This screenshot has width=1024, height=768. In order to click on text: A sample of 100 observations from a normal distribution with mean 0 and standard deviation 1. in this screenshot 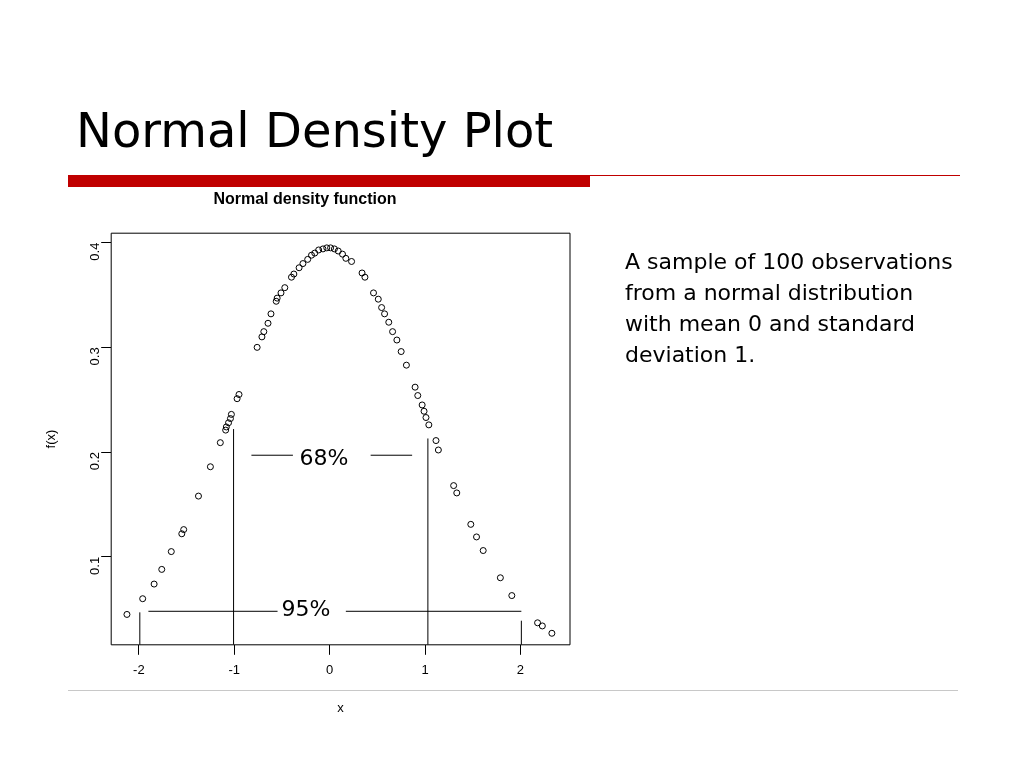, I will do `click(789, 308)`.